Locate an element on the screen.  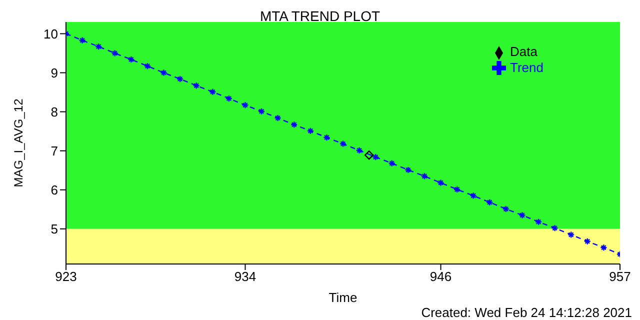
x-tick-label: 934 is located at coordinates (245, 276).